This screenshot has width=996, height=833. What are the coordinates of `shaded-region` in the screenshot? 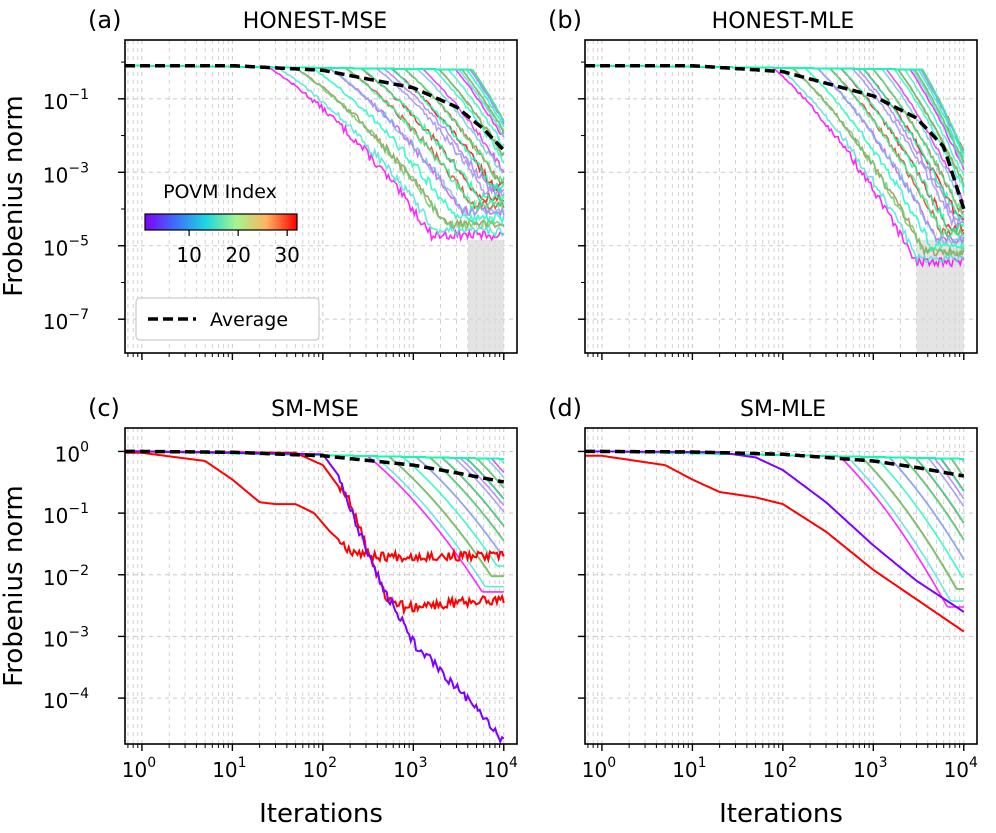 It's located at (485, 296).